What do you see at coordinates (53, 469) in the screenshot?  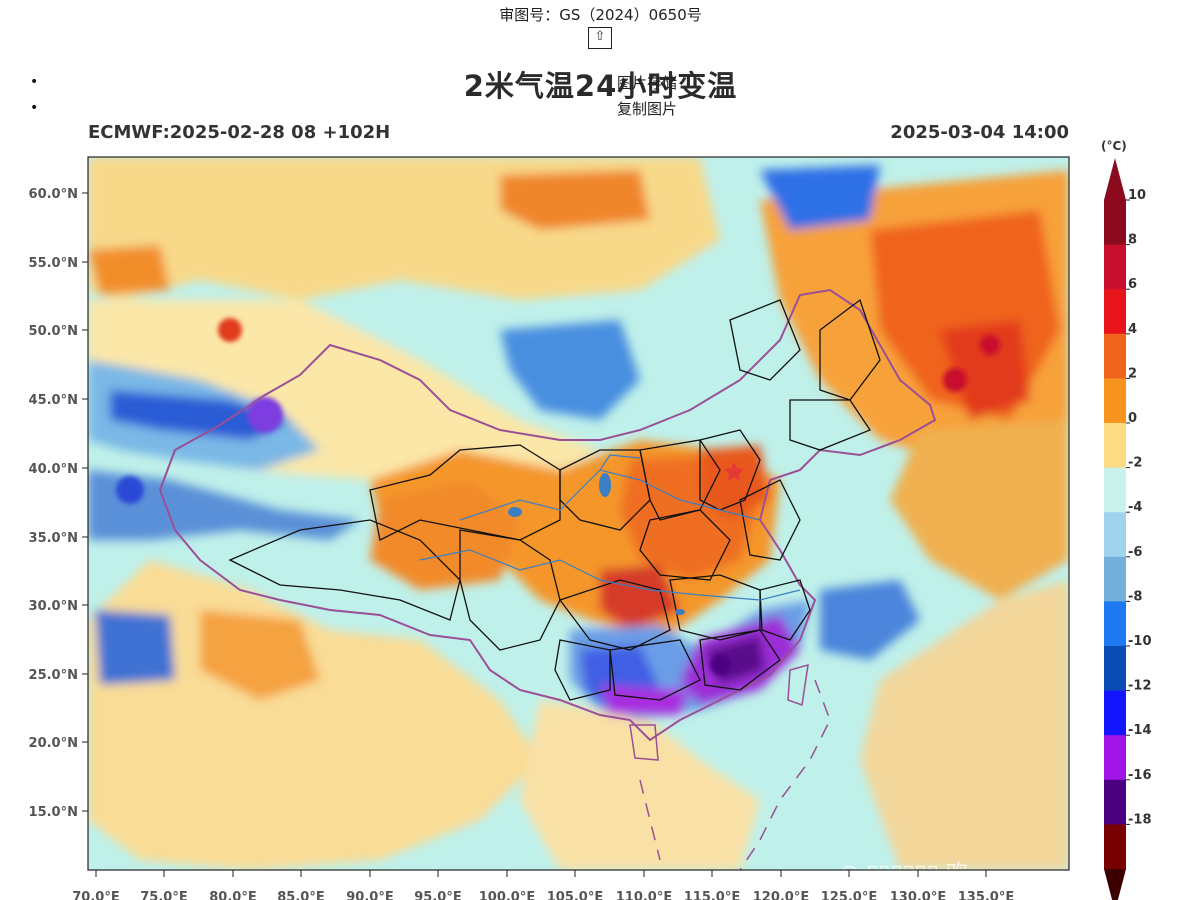 I see `lat-label: 40.0°N` at bounding box center [53, 469].